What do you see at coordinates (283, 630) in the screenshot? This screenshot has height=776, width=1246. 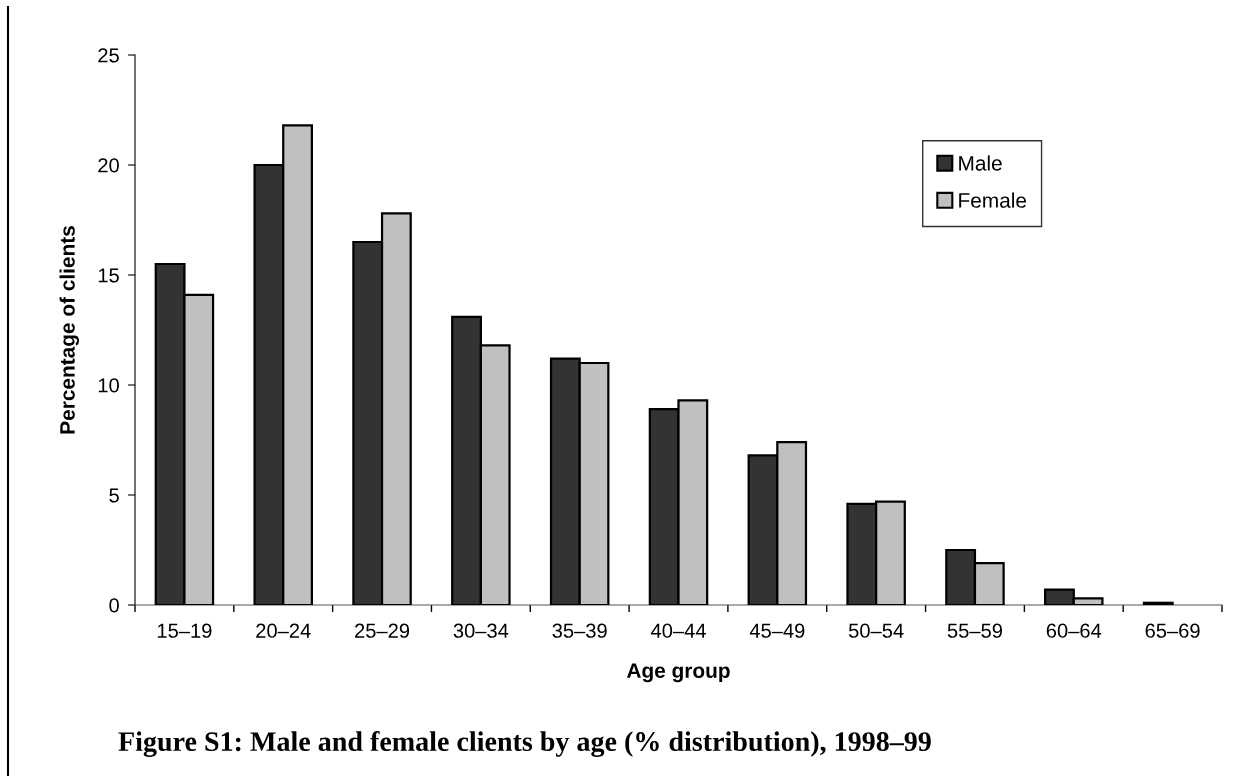 I see `x-tick-label: 20–24` at bounding box center [283, 630].